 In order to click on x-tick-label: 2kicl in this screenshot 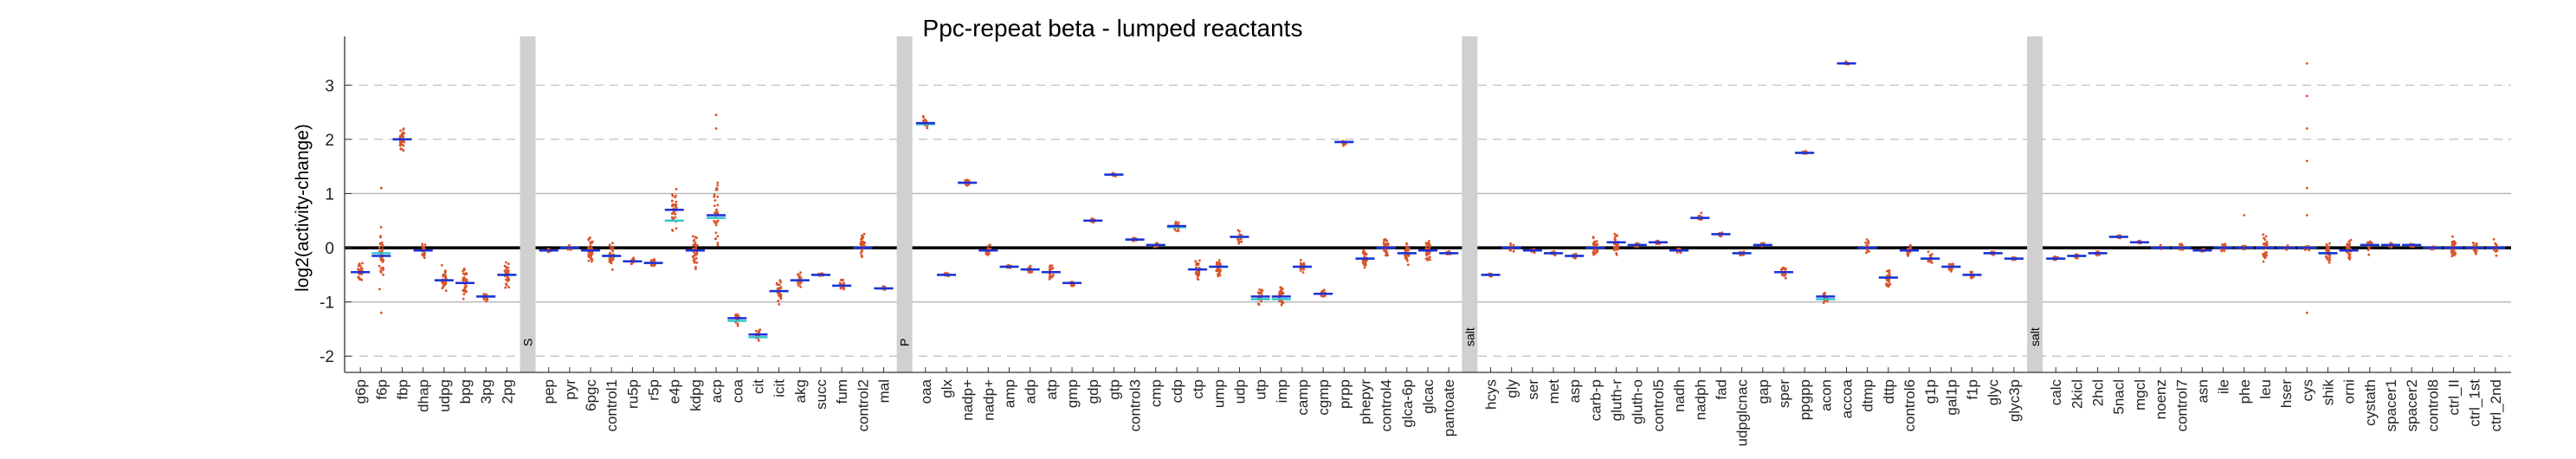, I will do `click(2077, 394)`.